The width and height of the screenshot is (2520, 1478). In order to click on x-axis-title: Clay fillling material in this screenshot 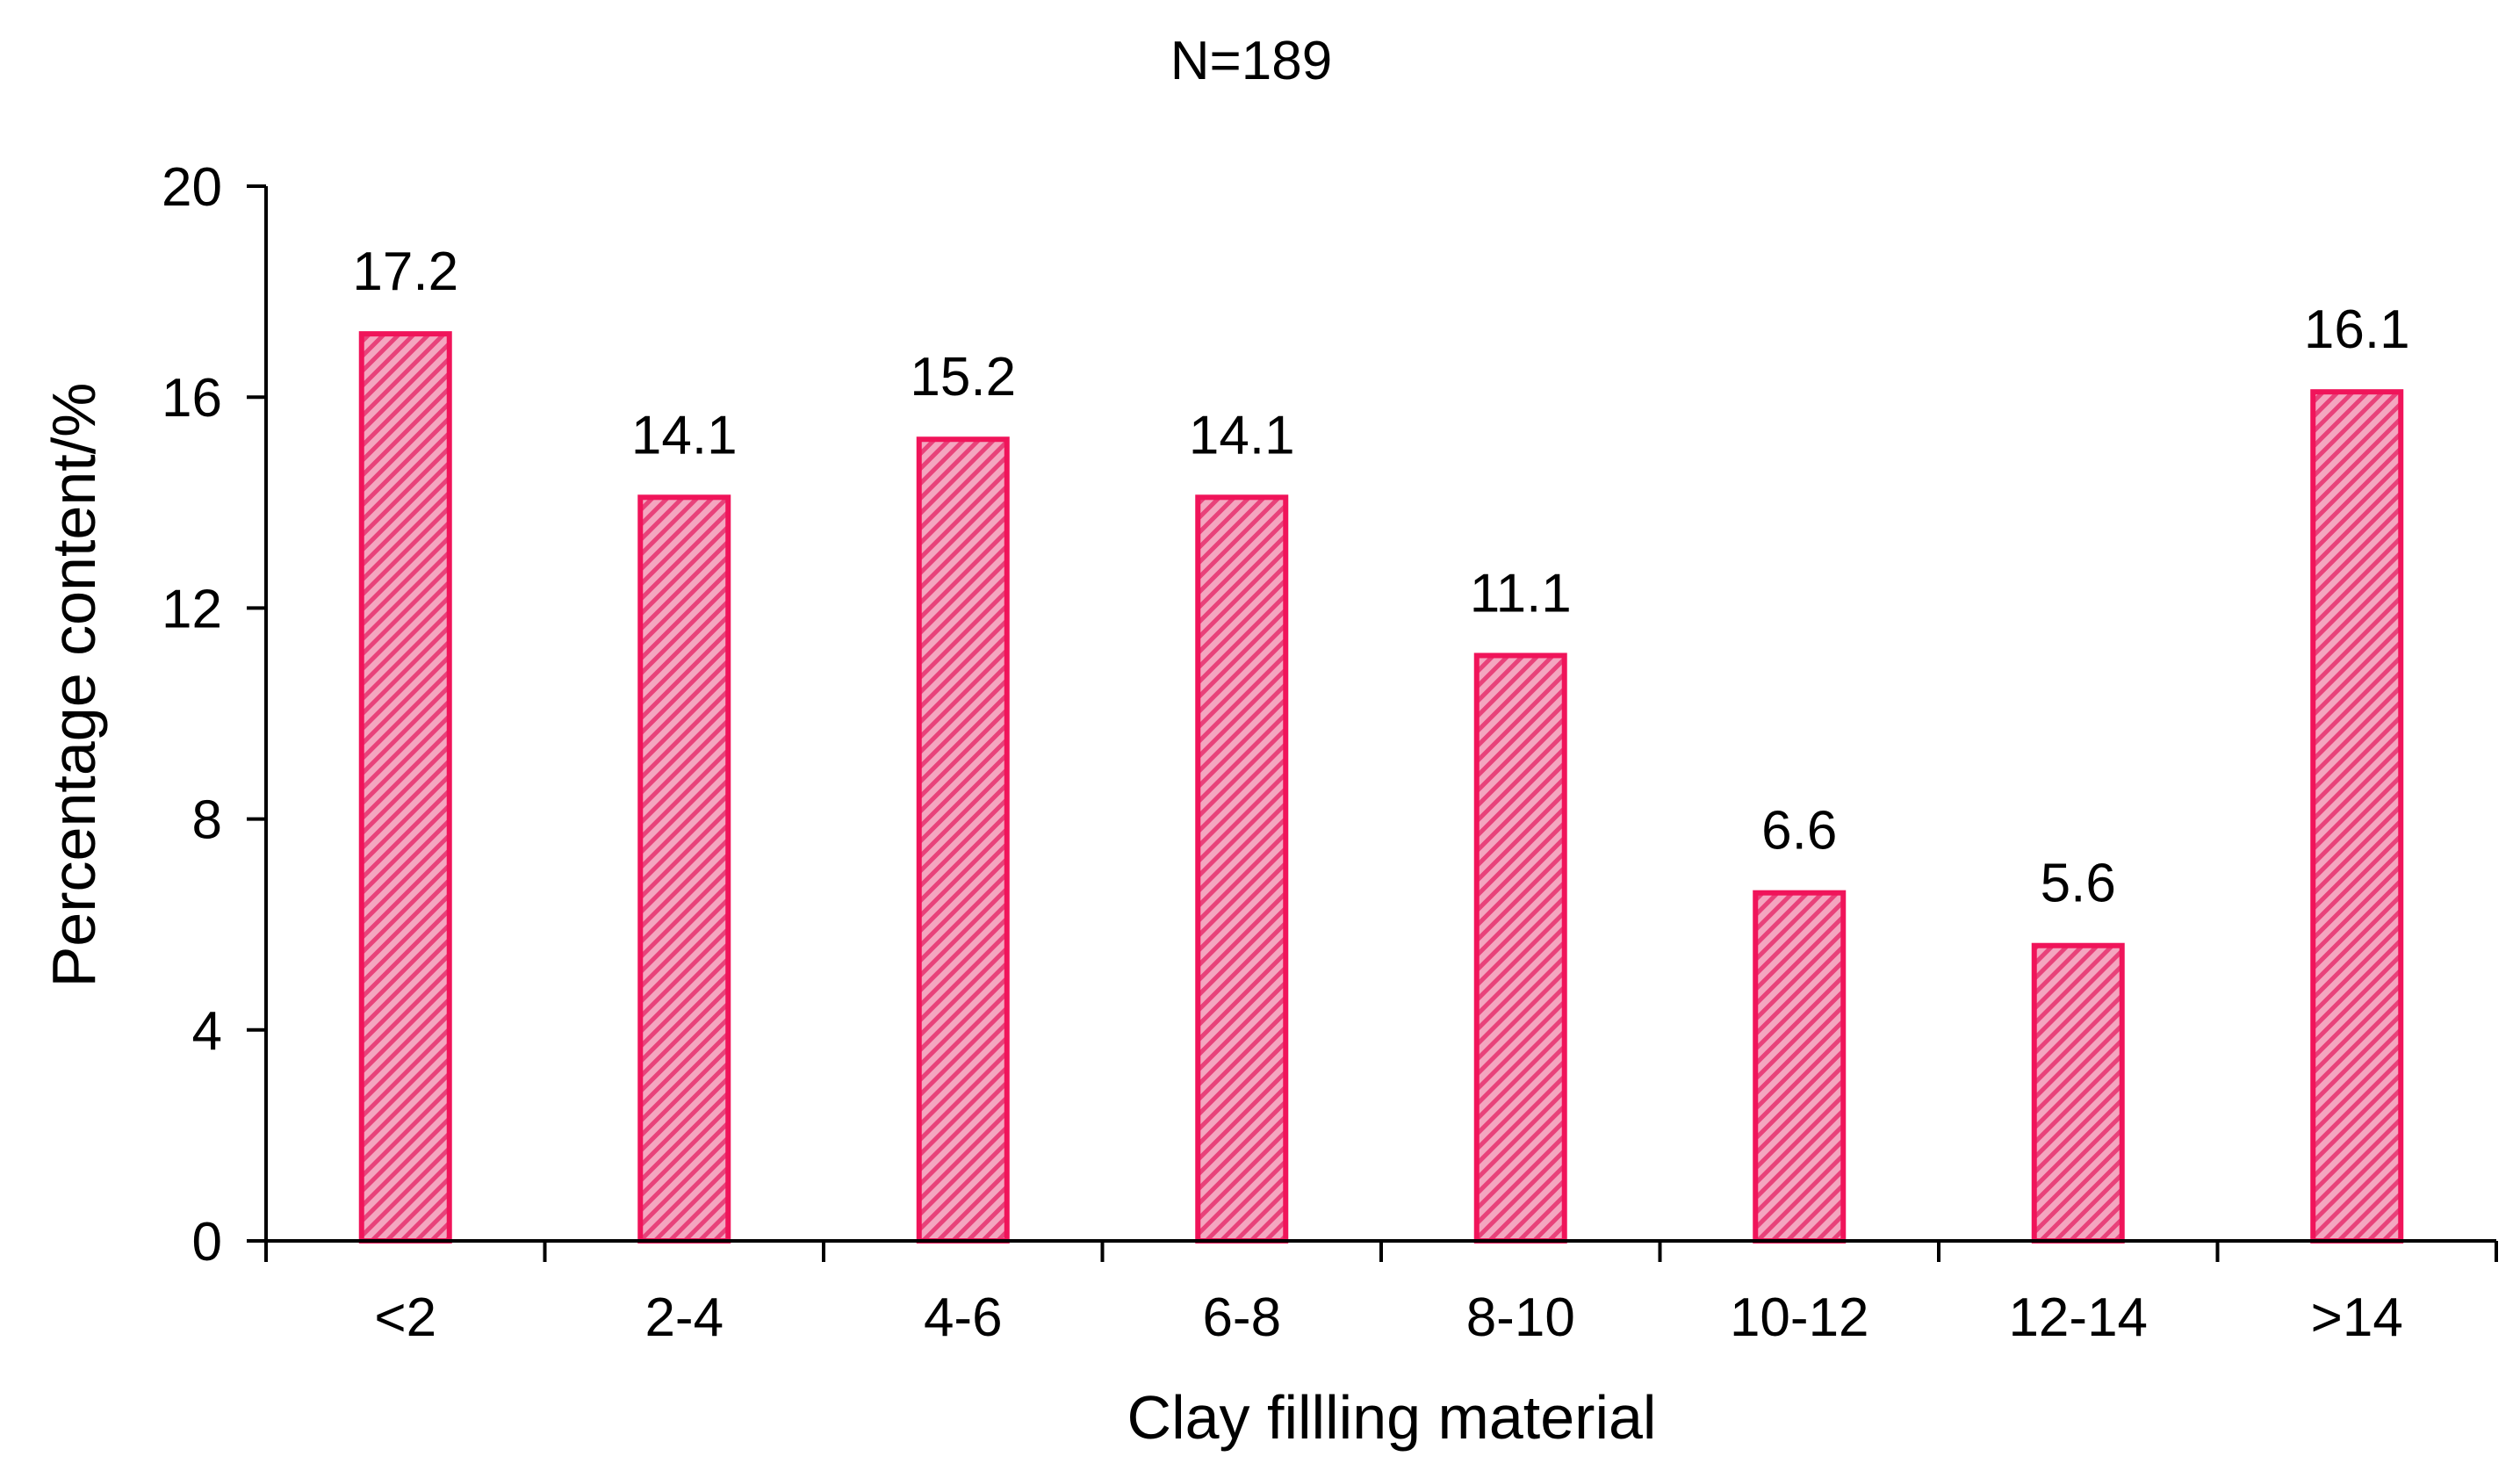, I will do `click(1392, 1417)`.